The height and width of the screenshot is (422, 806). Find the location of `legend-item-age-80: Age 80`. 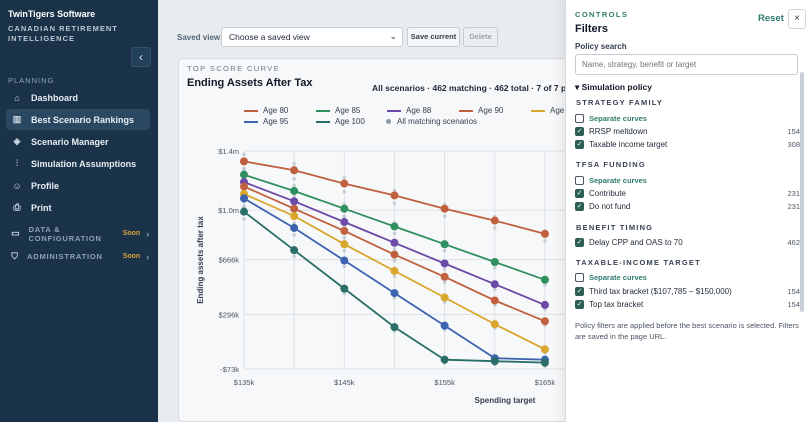

legend-item-age-80: Age 80 is located at coordinates (266, 110).